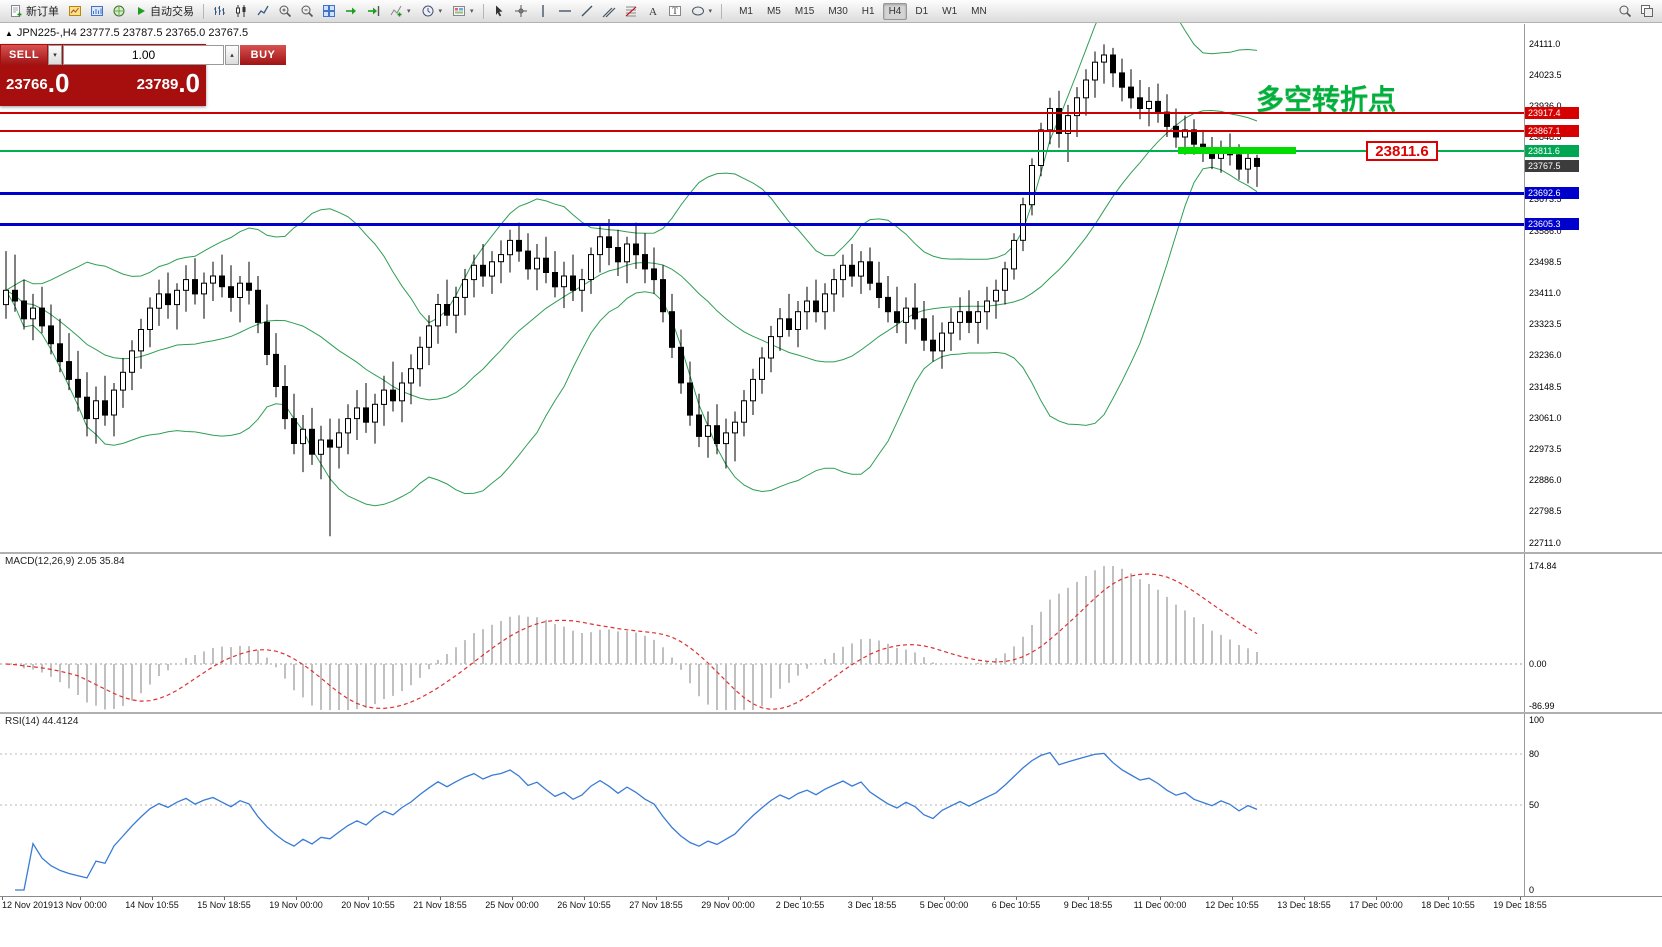 This screenshot has width=1662, height=947. I want to click on new-order-button: 新订单, so click(34, 11).